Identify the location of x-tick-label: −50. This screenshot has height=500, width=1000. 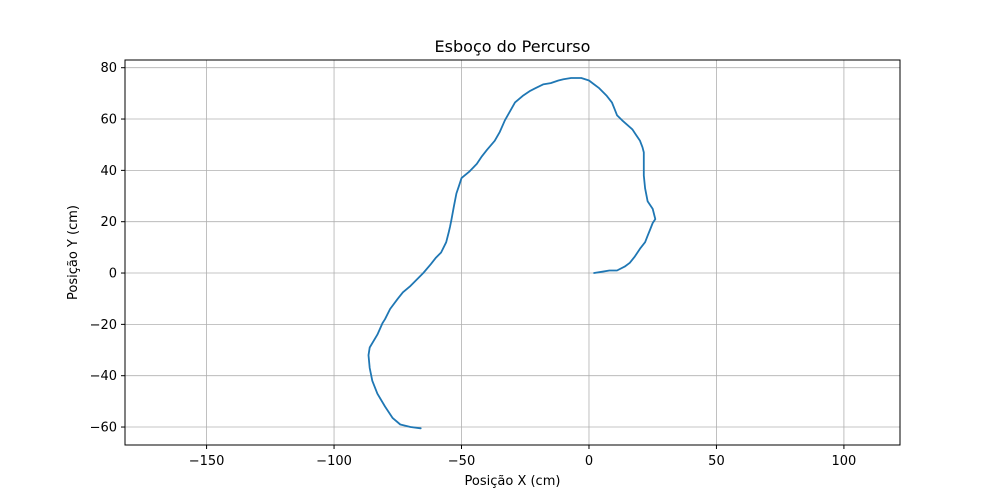
(461, 461).